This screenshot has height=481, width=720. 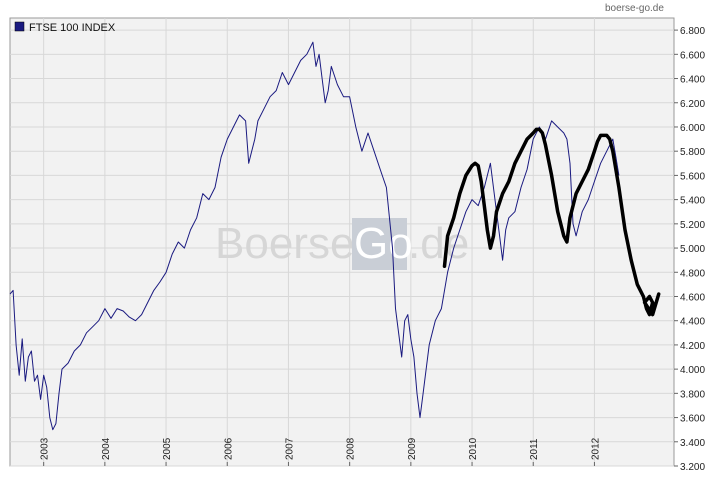 I want to click on x-tick-label: 2007, so click(x=289, y=448).